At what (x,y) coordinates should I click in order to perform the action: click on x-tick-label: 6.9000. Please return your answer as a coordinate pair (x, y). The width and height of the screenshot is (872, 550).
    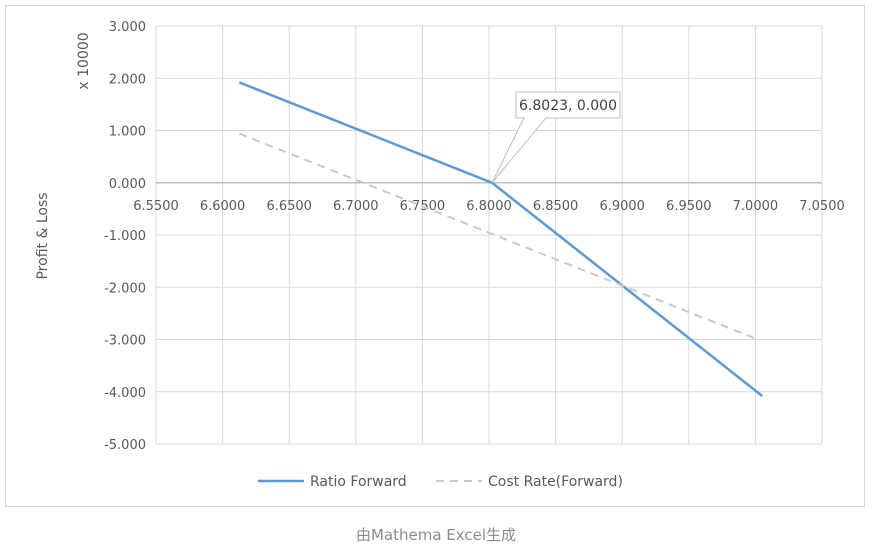
    Looking at the image, I should click on (622, 206).